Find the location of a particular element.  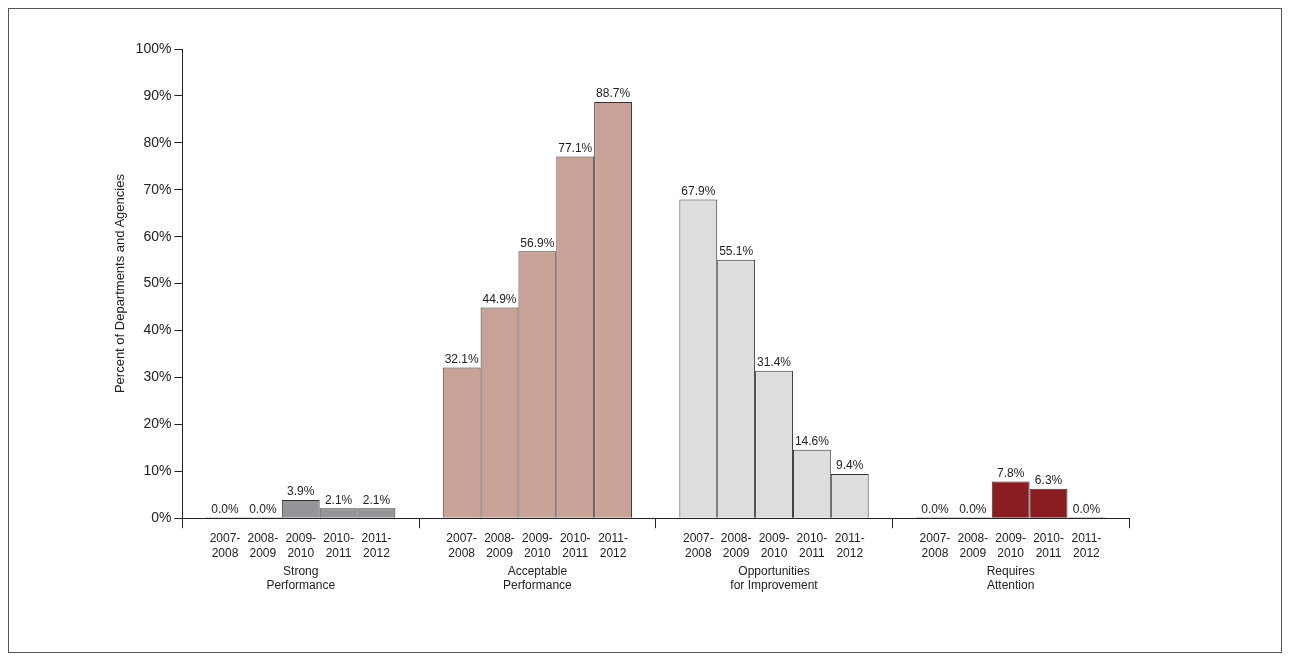

series-label: 2008-2009 is located at coordinates (263, 545).